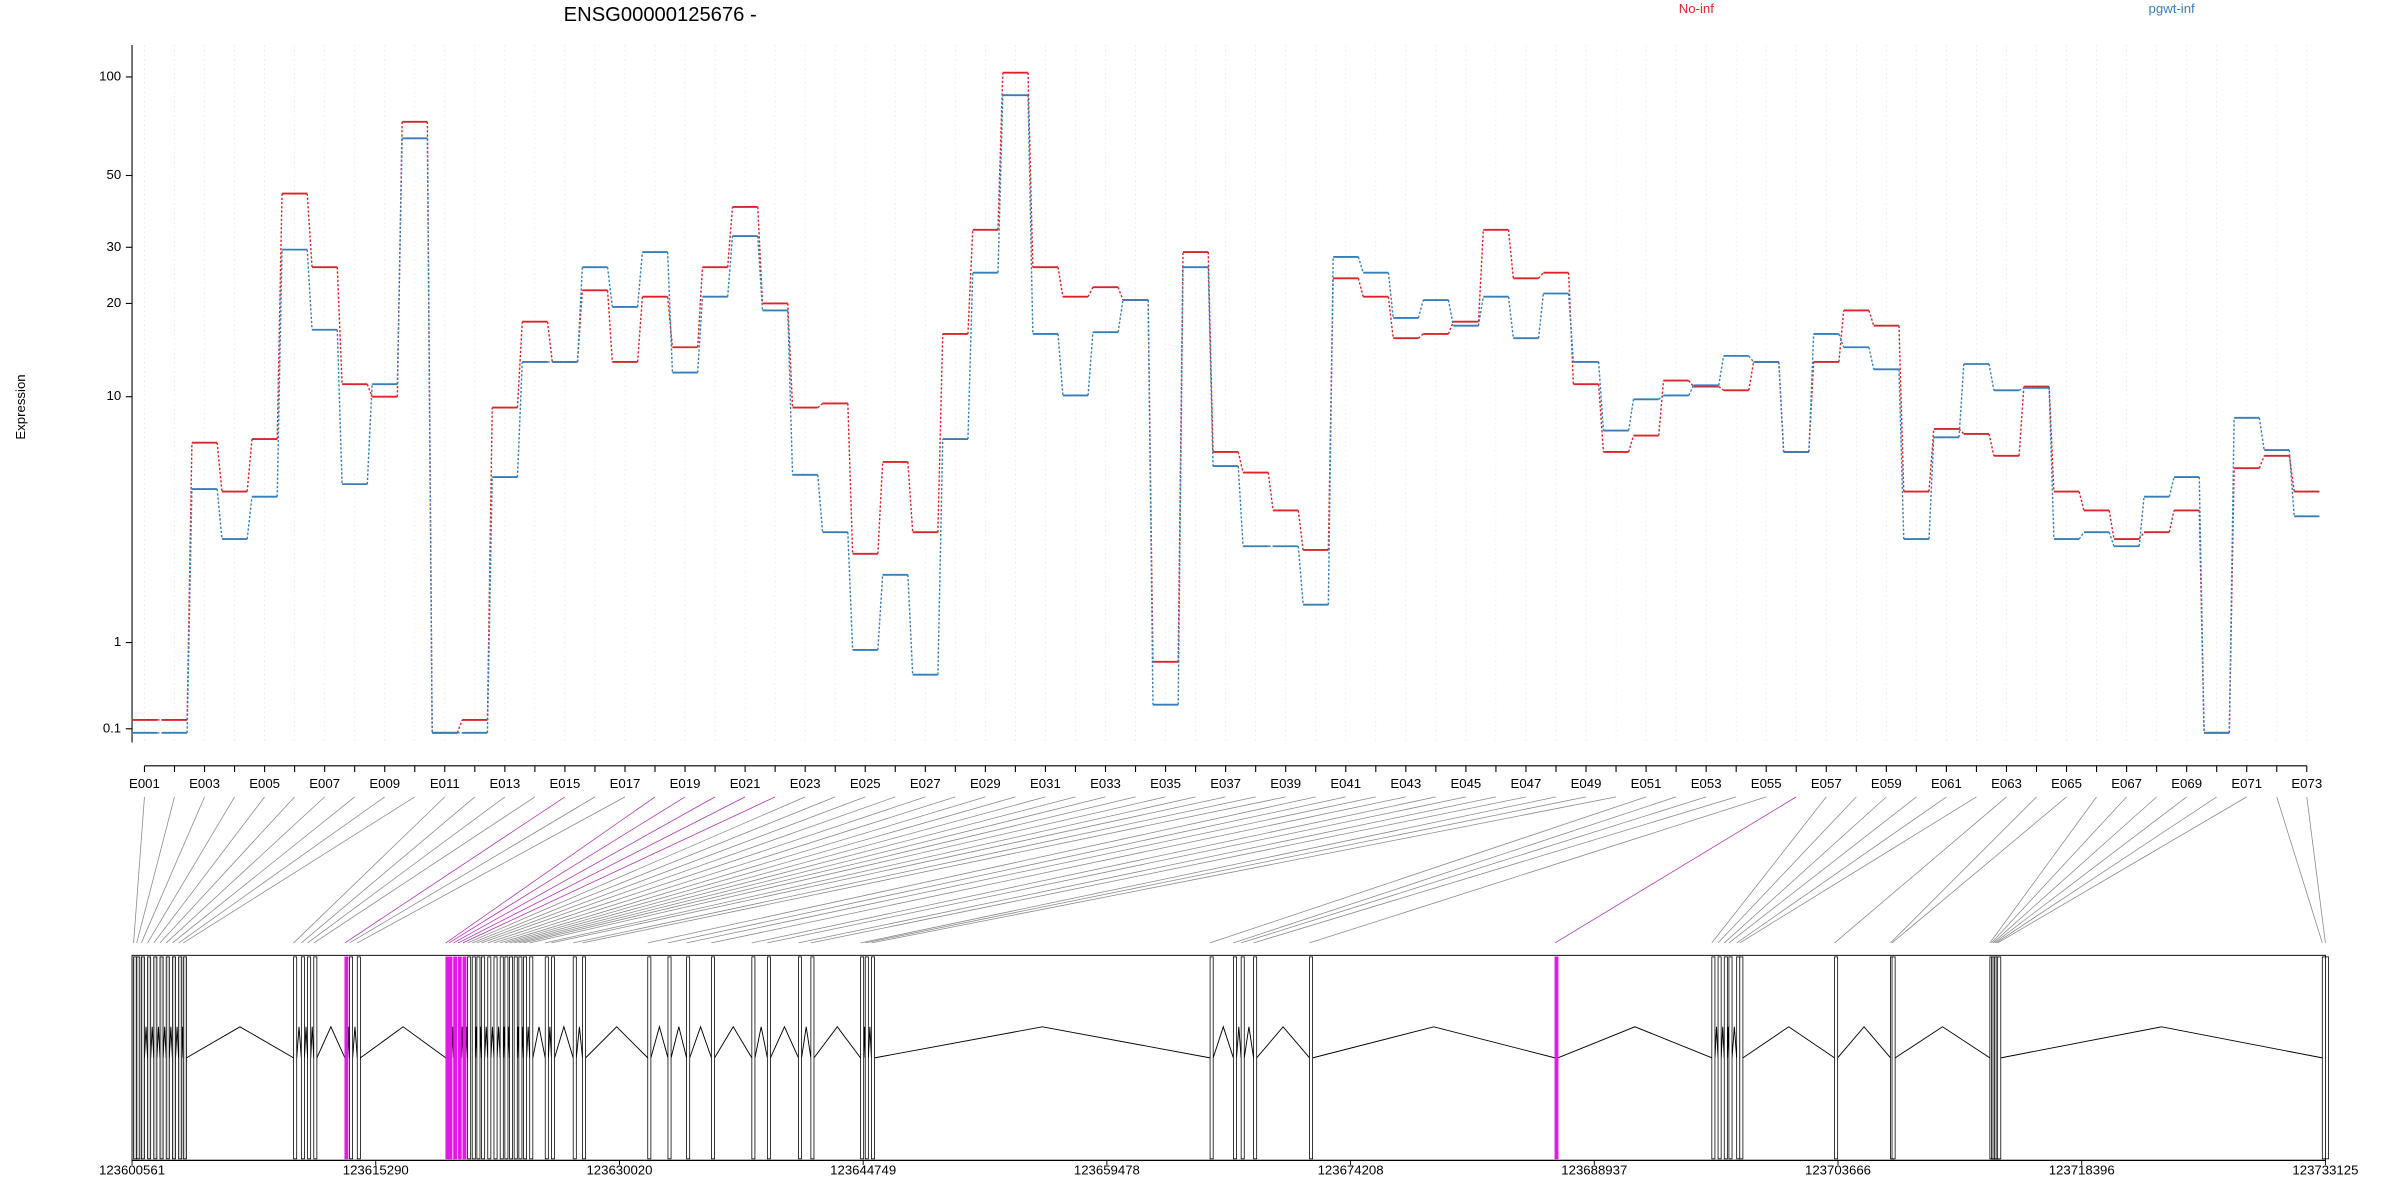 This screenshot has height=1200, width=2400. I want to click on x-tick-label: E059, so click(1886, 783).